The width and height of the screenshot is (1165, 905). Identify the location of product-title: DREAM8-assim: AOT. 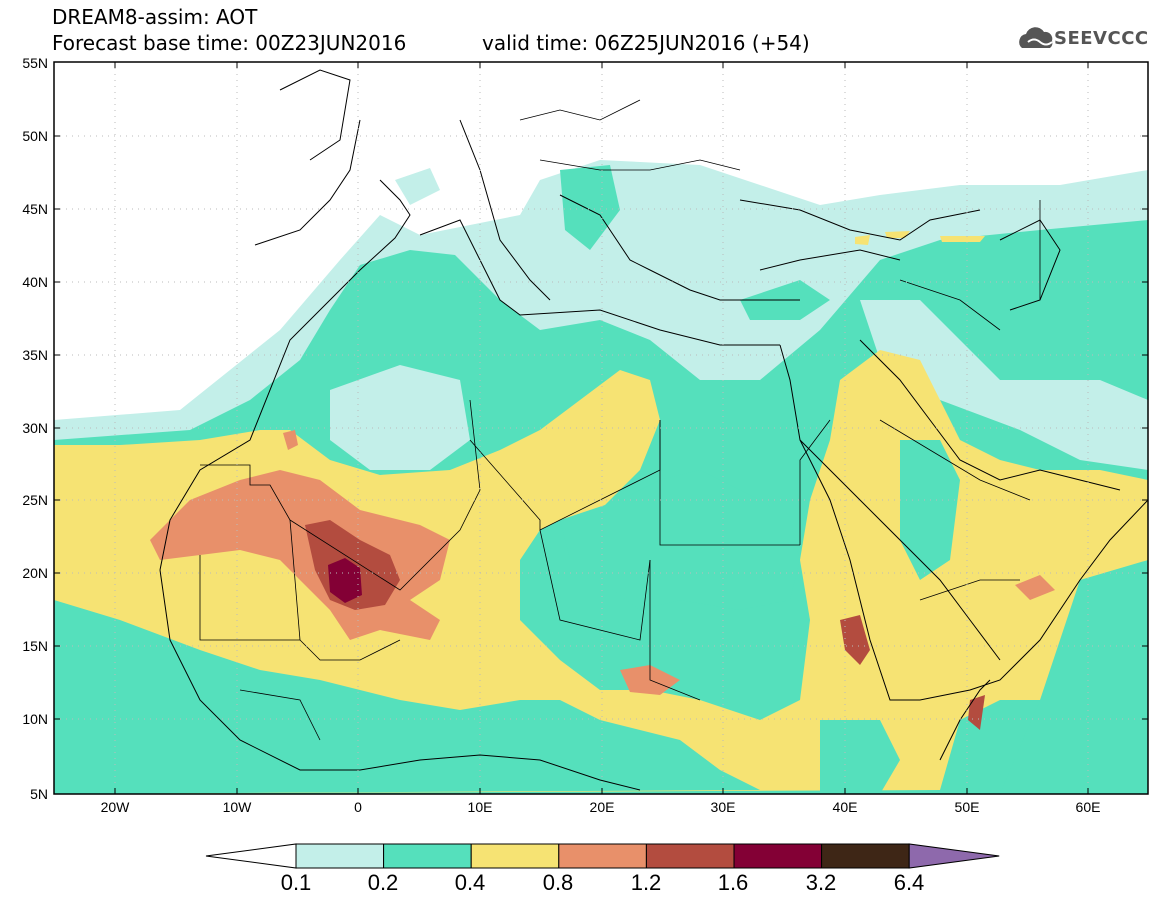
(155, 17).